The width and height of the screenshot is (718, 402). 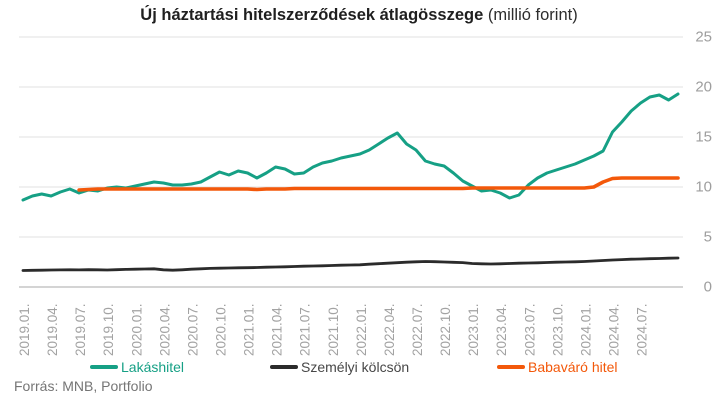 What do you see at coordinates (355, 367) in the screenshot?
I see `legend-label-szemelyi-kolcson: Személyi kölcsön` at bounding box center [355, 367].